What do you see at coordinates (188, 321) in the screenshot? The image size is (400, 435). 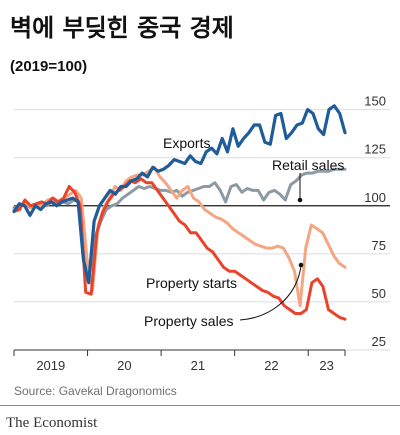 I see `label-property-sales: Property sales` at bounding box center [188, 321].